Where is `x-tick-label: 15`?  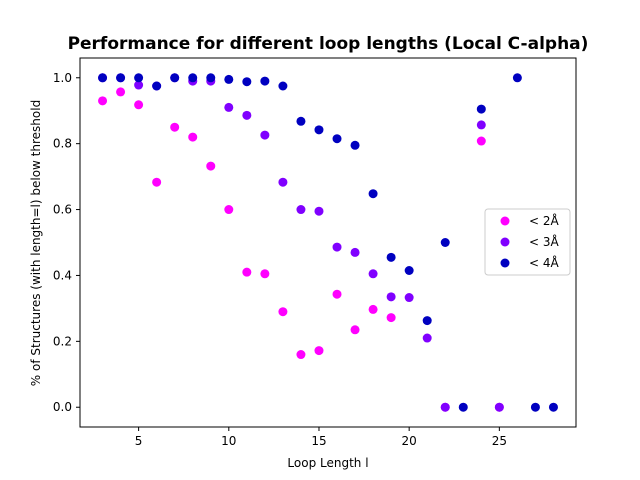
x-tick-label: 15 is located at coordinates (318, 441).